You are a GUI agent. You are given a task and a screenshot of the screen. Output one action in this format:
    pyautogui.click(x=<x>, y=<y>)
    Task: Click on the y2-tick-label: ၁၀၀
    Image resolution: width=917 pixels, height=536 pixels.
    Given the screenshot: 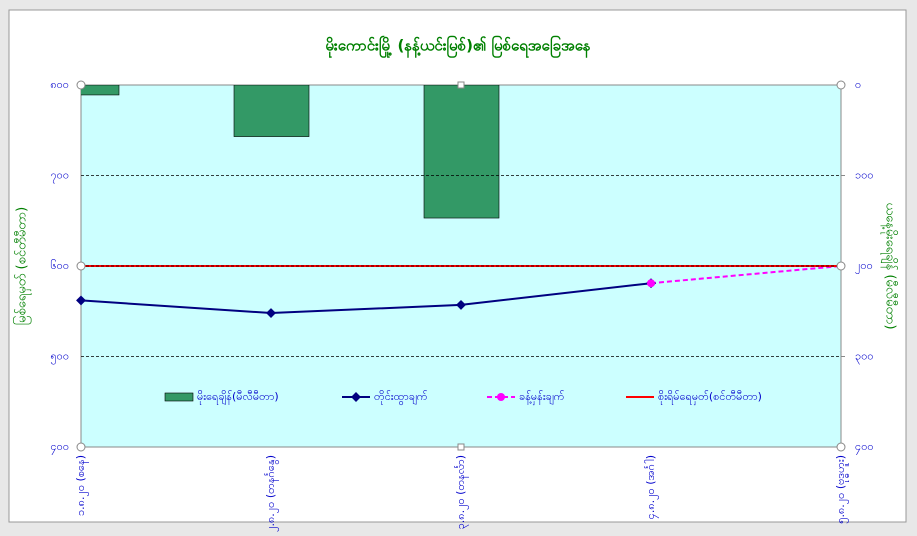 What is the action you would take?
    pyautogui.click(x=864, y=175)
    